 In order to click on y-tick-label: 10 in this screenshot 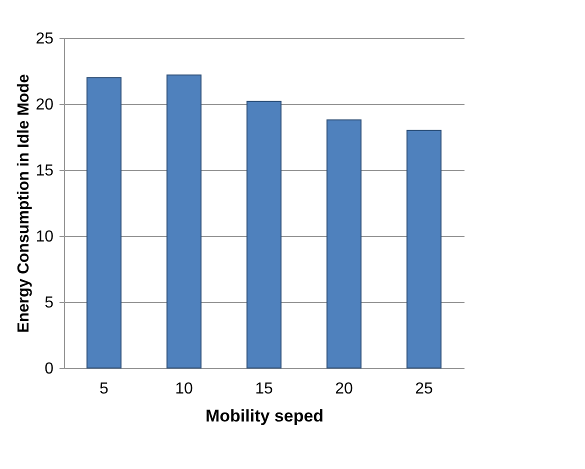, I will do `click(45, 237)`.